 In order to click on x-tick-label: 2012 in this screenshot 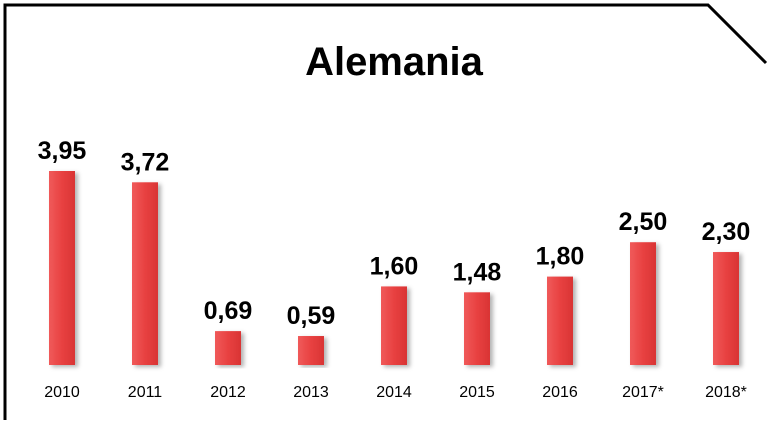, I will do `click(228, 392)`.